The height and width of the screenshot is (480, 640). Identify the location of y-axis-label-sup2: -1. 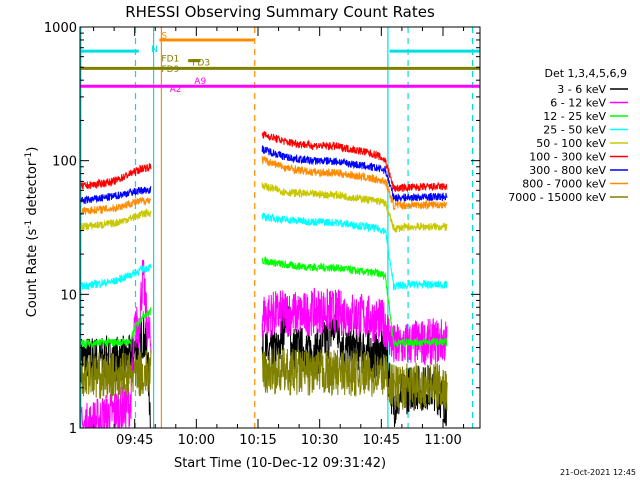
(29, 156).